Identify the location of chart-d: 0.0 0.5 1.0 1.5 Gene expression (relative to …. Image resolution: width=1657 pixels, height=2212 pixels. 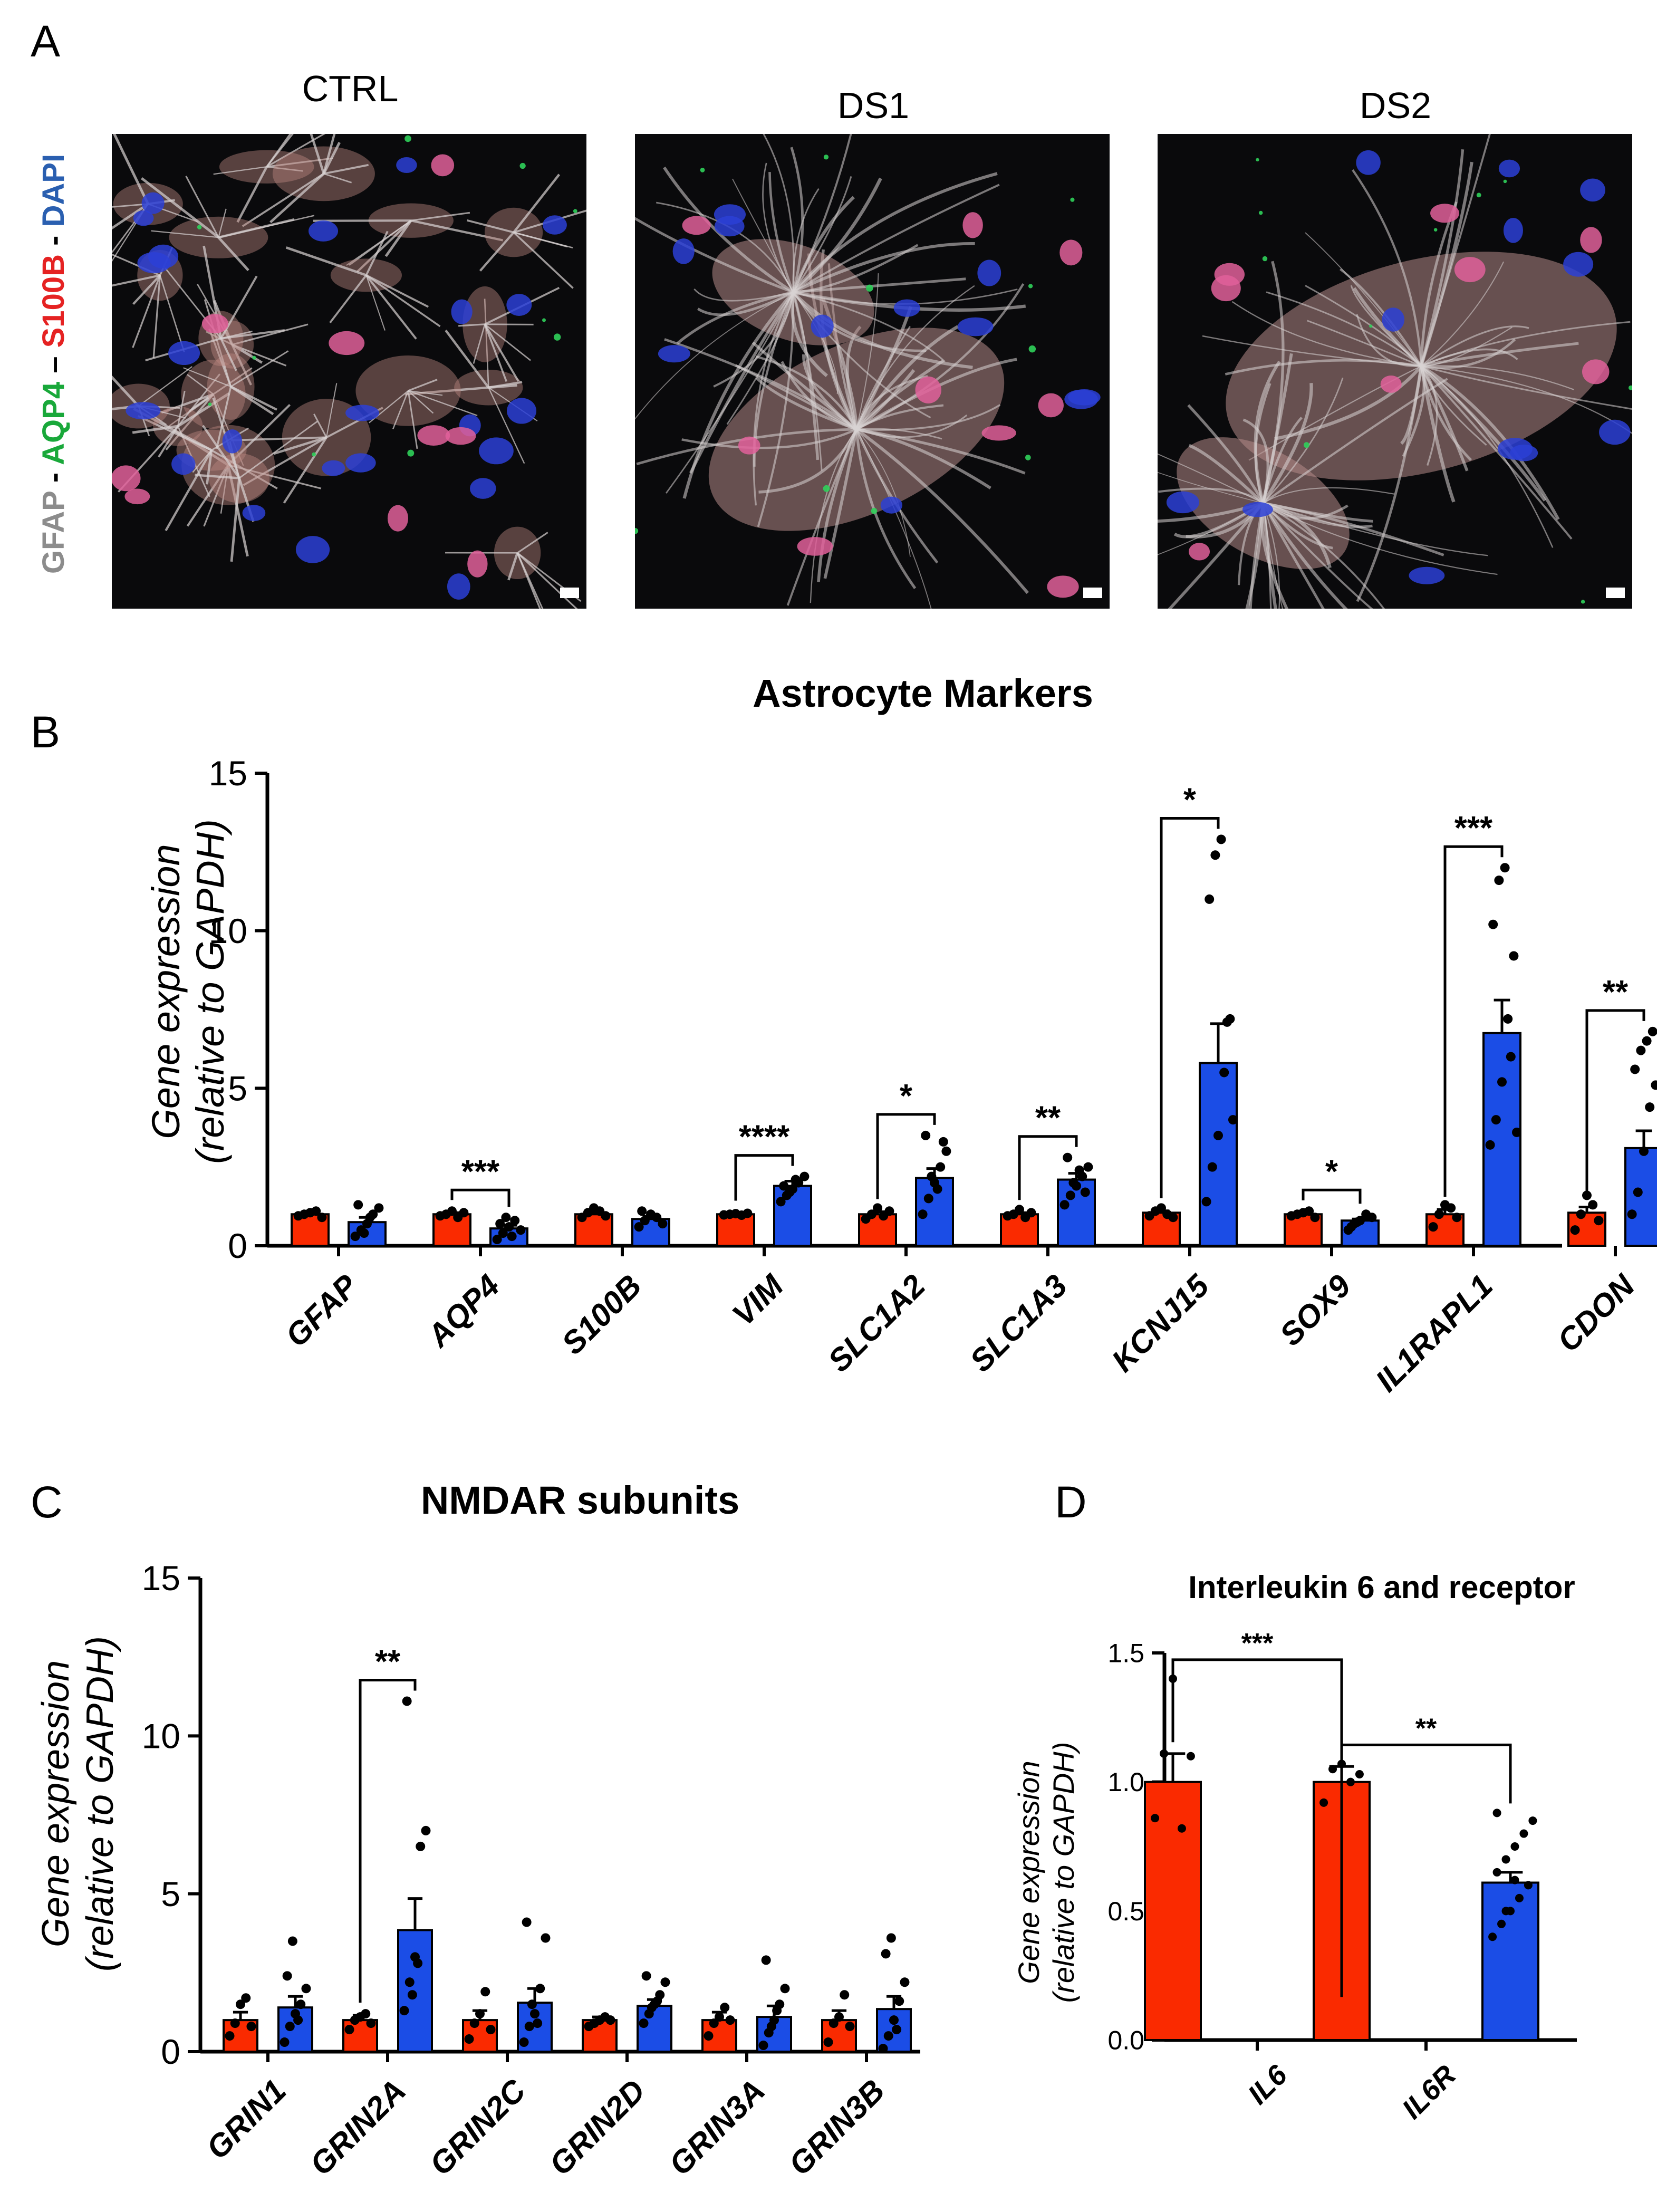
(1294, 1876).